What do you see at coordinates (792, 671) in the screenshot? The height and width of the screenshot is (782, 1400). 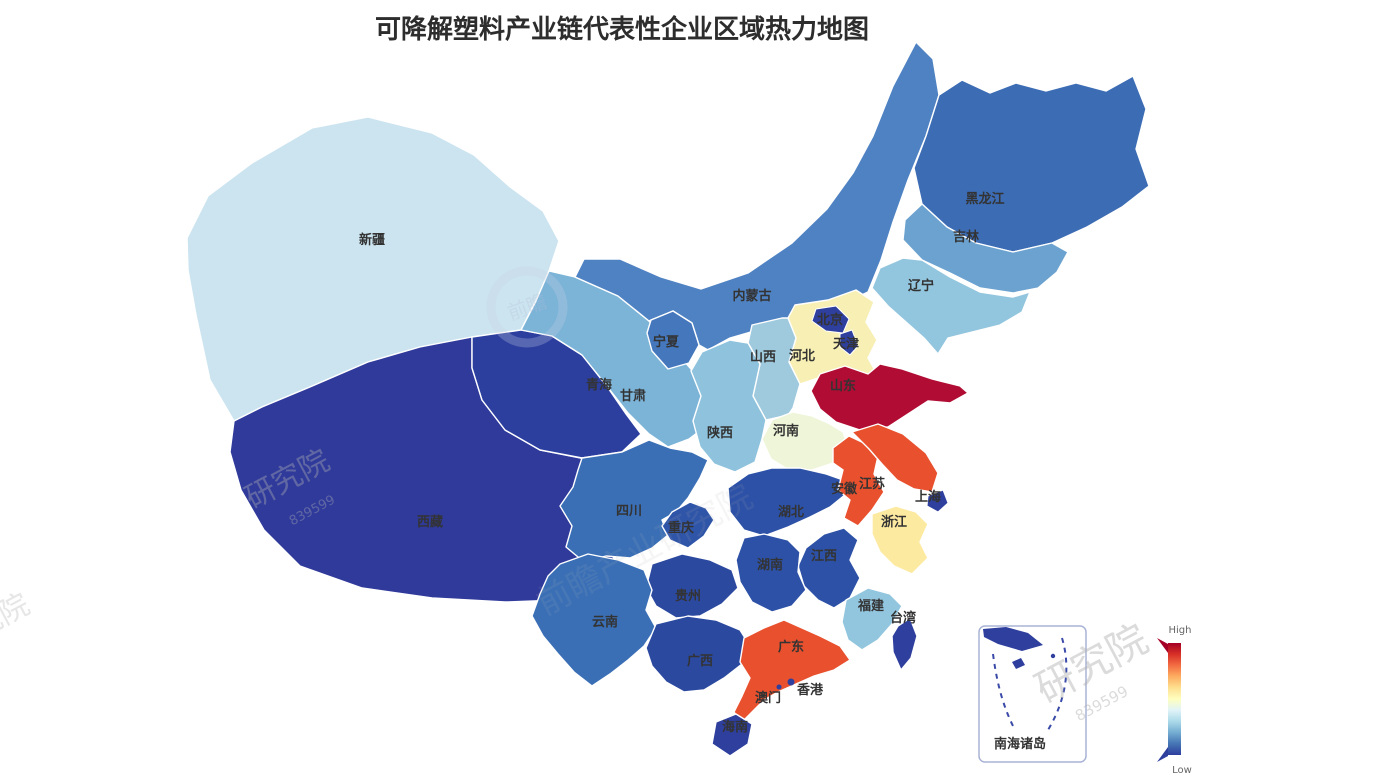 I see `province-guangdong` at bounding box center [792, 671].